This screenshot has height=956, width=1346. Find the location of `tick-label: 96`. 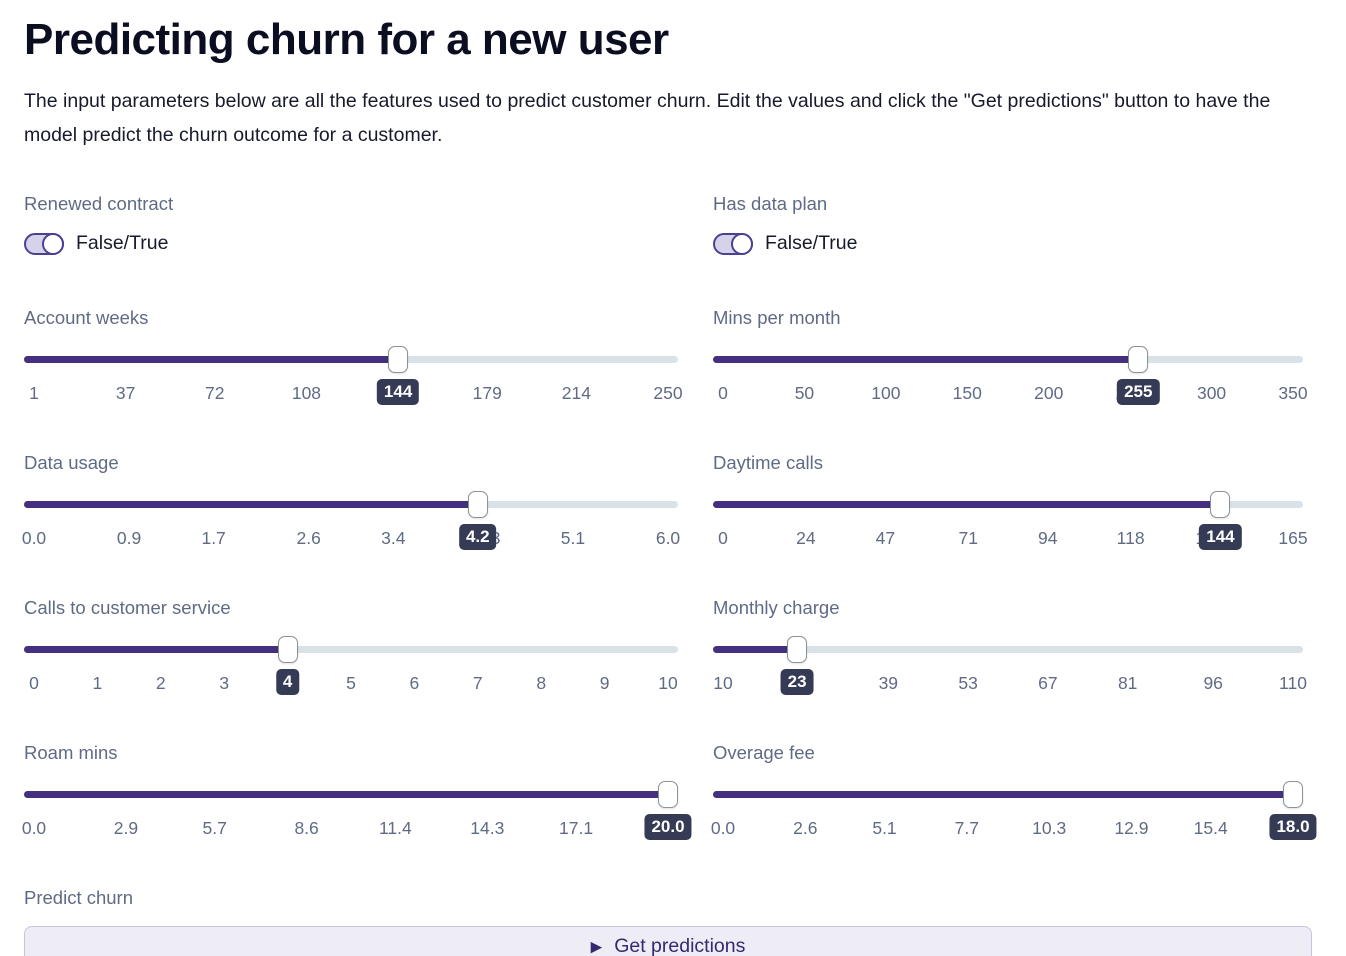

tick-label: 96 is located at coordinates (1213, 682).